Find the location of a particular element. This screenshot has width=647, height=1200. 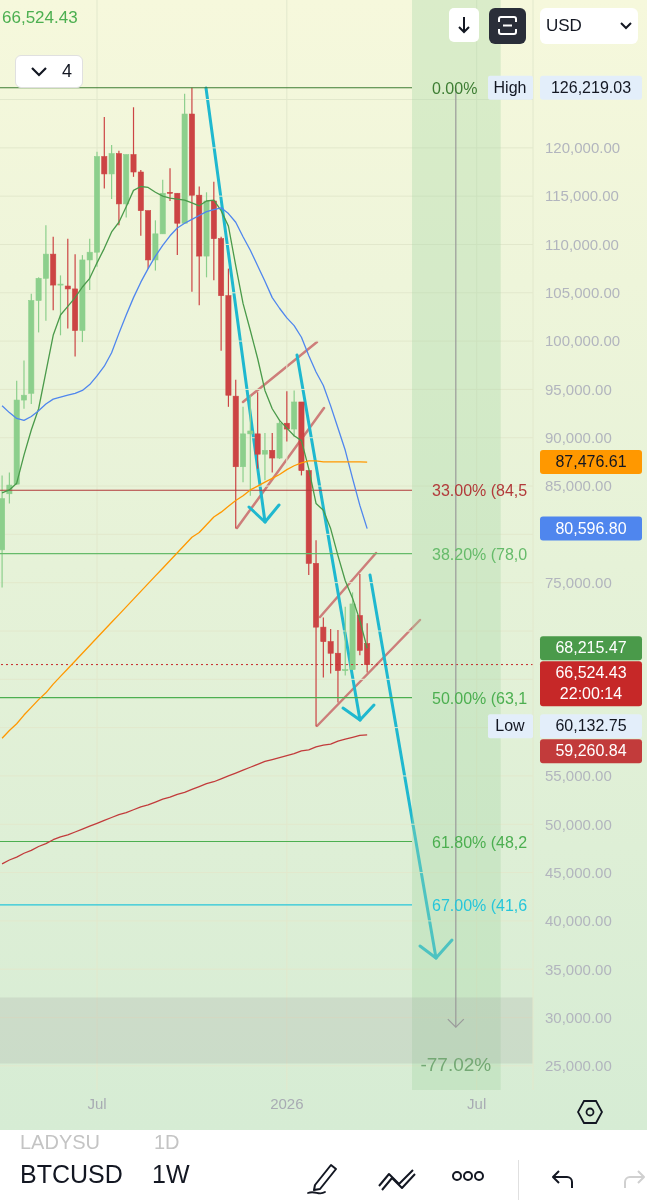

y-tick-label: 25,000.00 is located at coordinates (578, 1066).